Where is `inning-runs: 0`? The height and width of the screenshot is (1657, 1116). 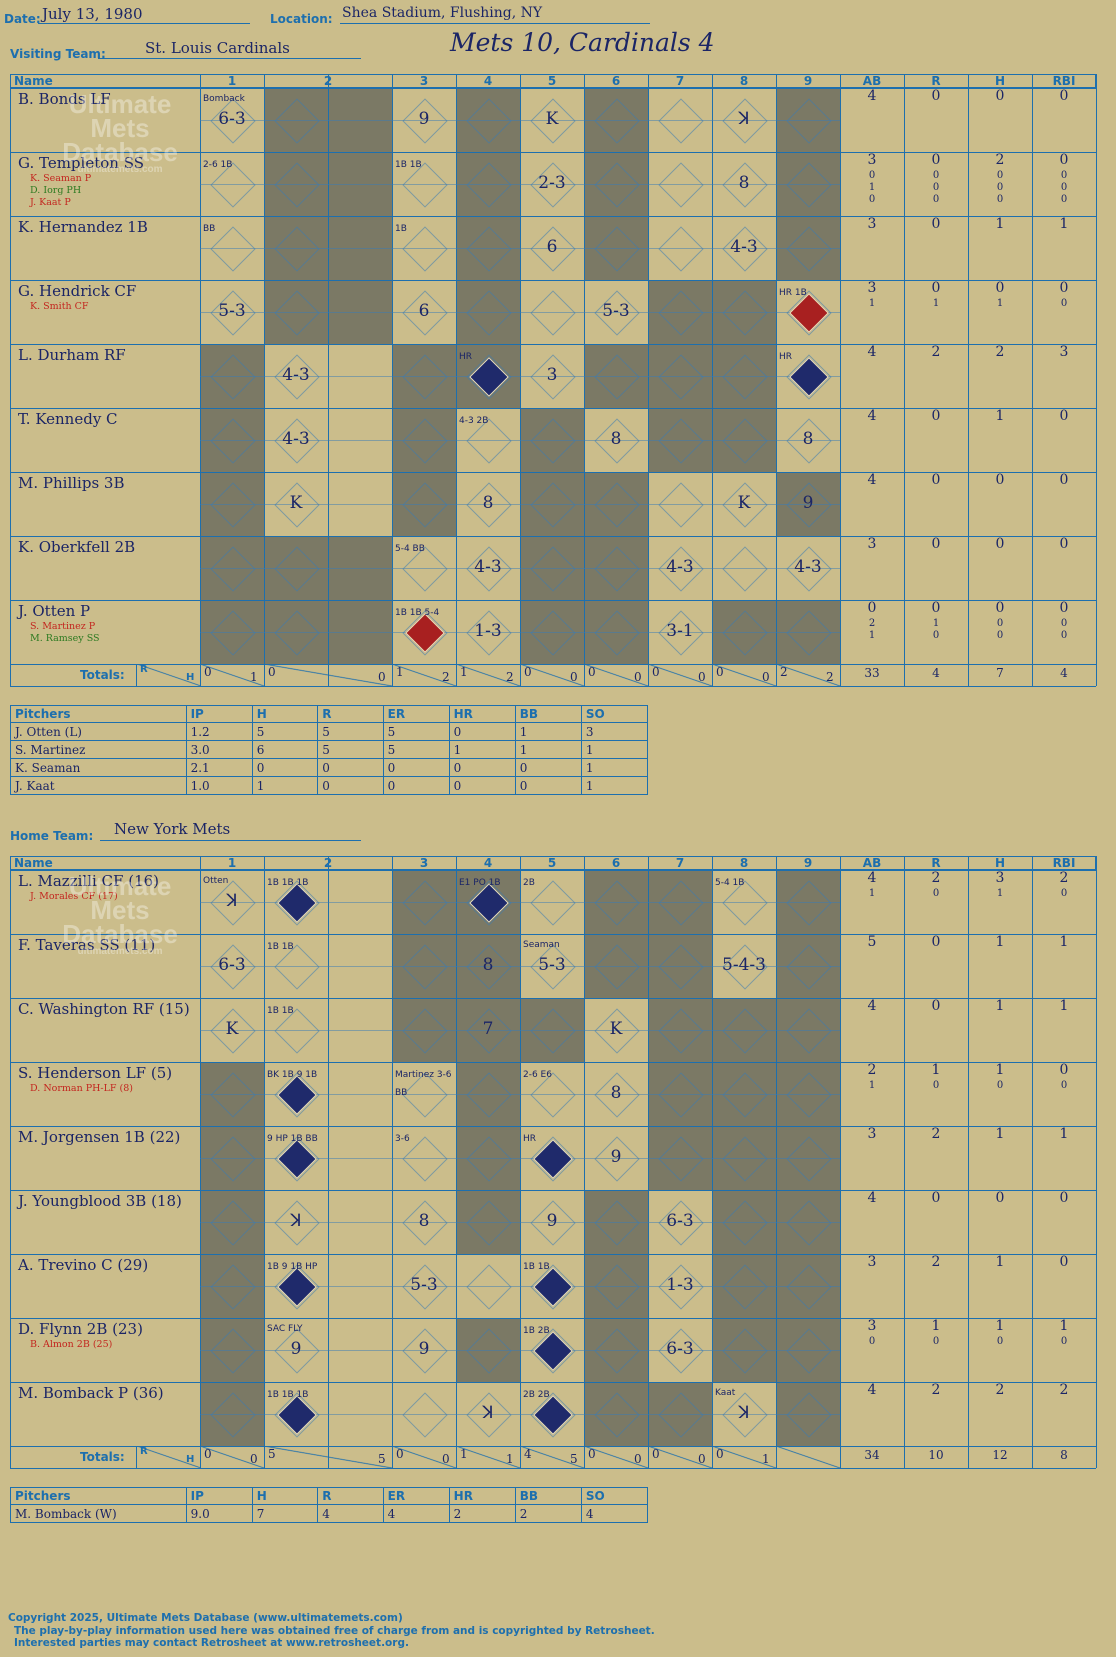
inning-runs: 0 is located at coordinates (208, 1454).